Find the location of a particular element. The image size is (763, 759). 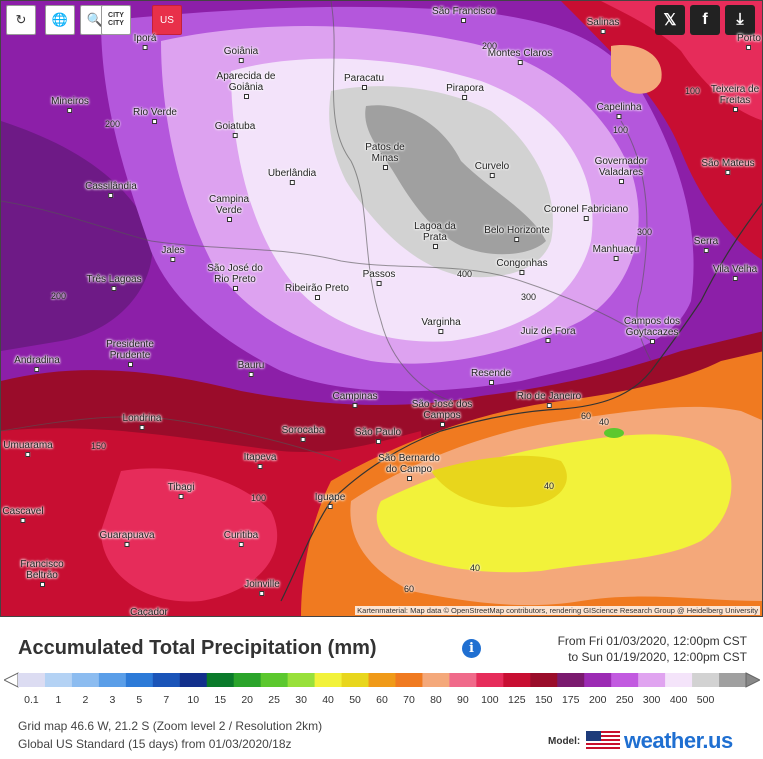

city-label: Varginha is located at coordinates (441, 325).